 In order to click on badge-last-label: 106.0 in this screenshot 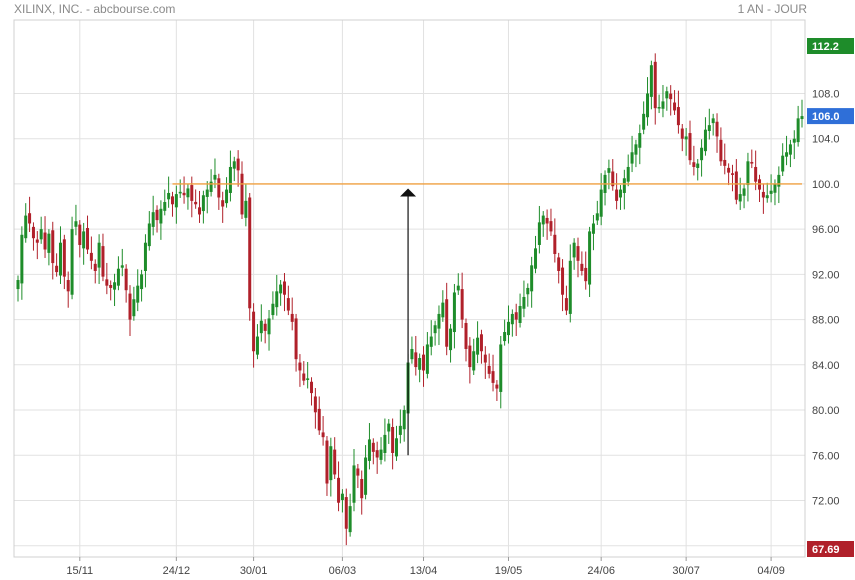, I will do `click(826, 117)`.